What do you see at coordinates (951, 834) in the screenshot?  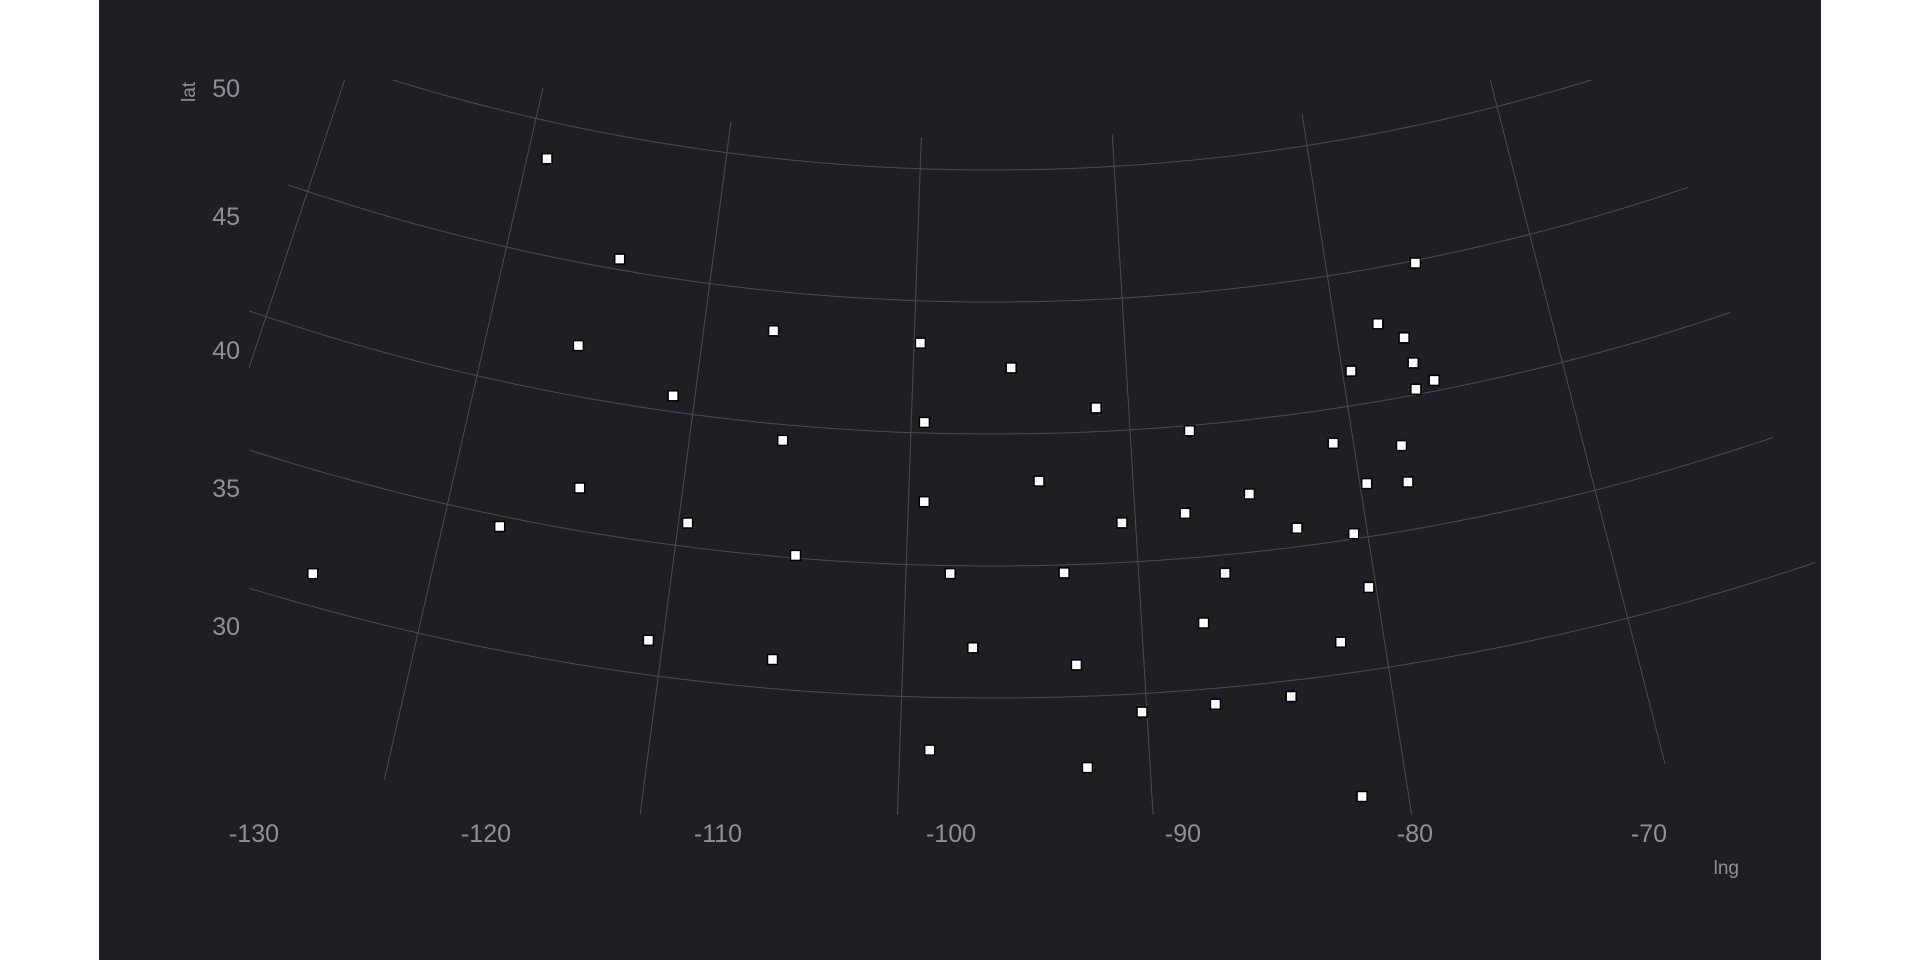 I see `x-tick-label: -100` at bounding box center [951, 834].